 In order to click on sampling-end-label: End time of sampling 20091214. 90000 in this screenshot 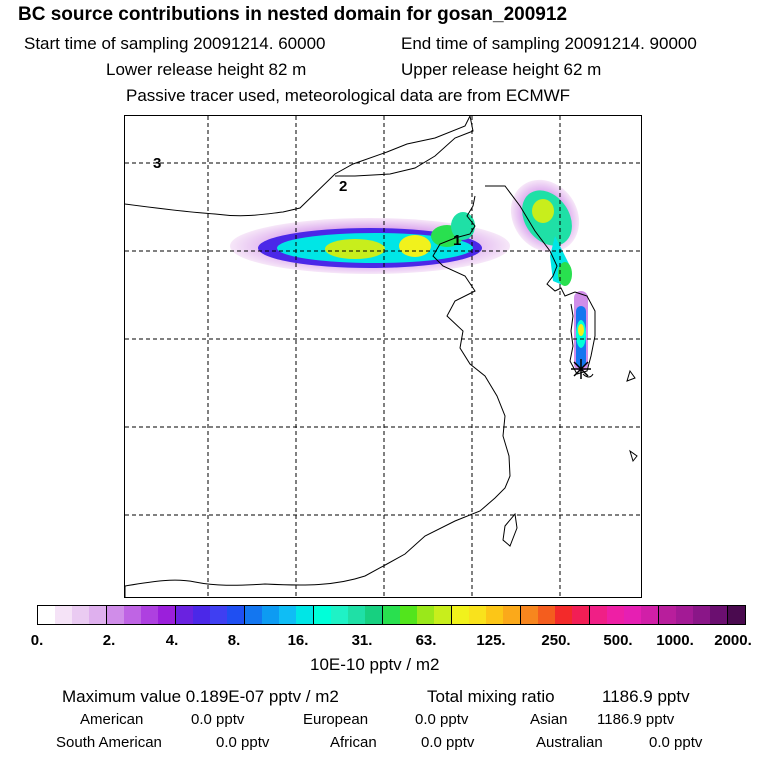, I will do `click(549, 43)`.